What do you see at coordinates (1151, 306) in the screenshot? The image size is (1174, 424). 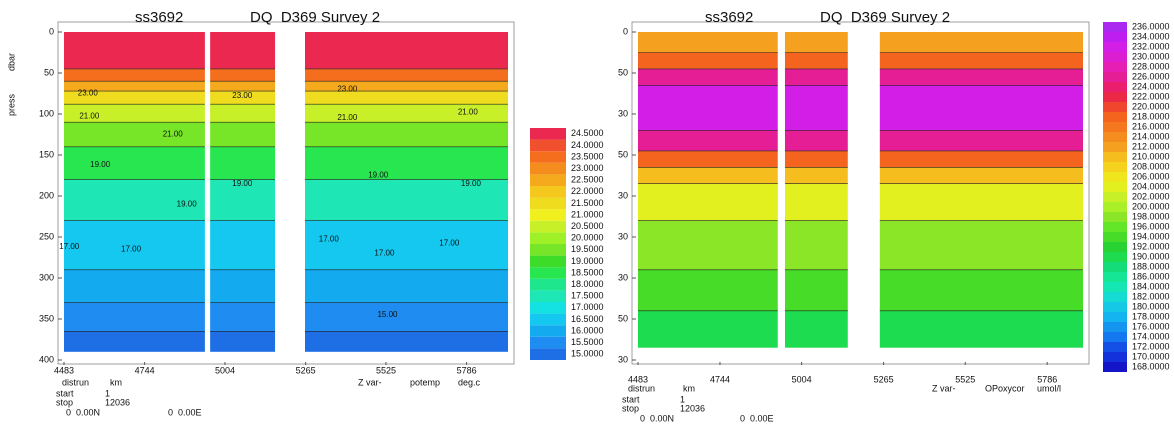 I see `colorbar-label: 180.0000` at bounding box center [1151, 306].